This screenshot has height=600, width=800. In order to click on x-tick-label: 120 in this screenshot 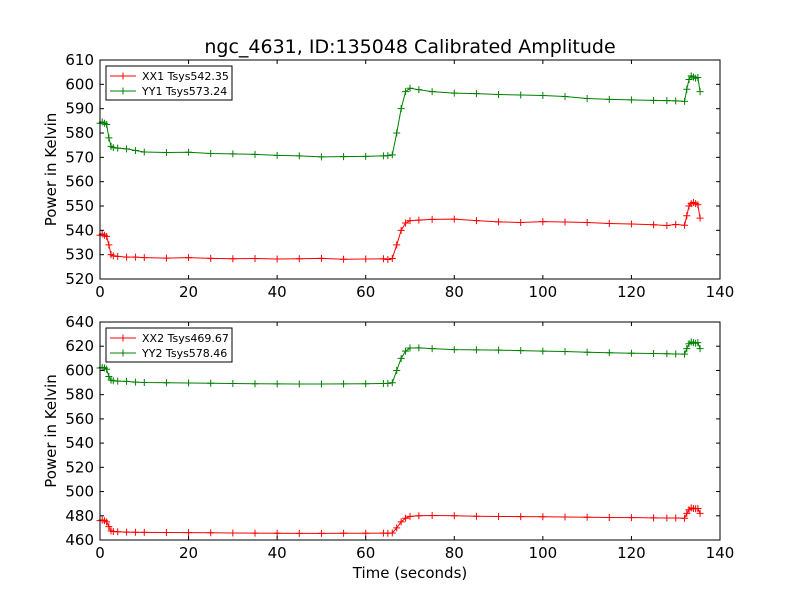, I will do `click(631, 553)`.